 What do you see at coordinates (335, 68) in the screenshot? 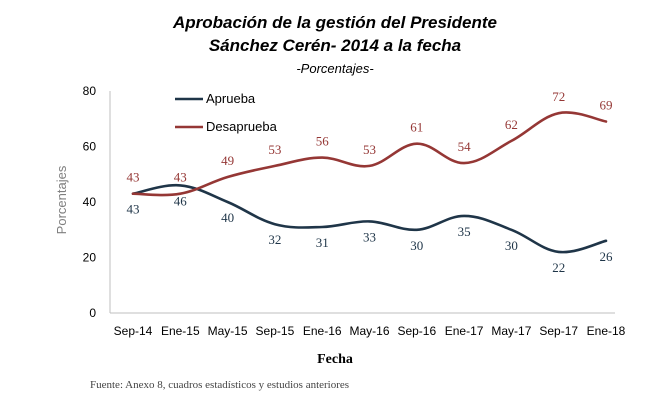
I see `chart-subtitle: -Porcentajes-` at bounding box center [335, 68].